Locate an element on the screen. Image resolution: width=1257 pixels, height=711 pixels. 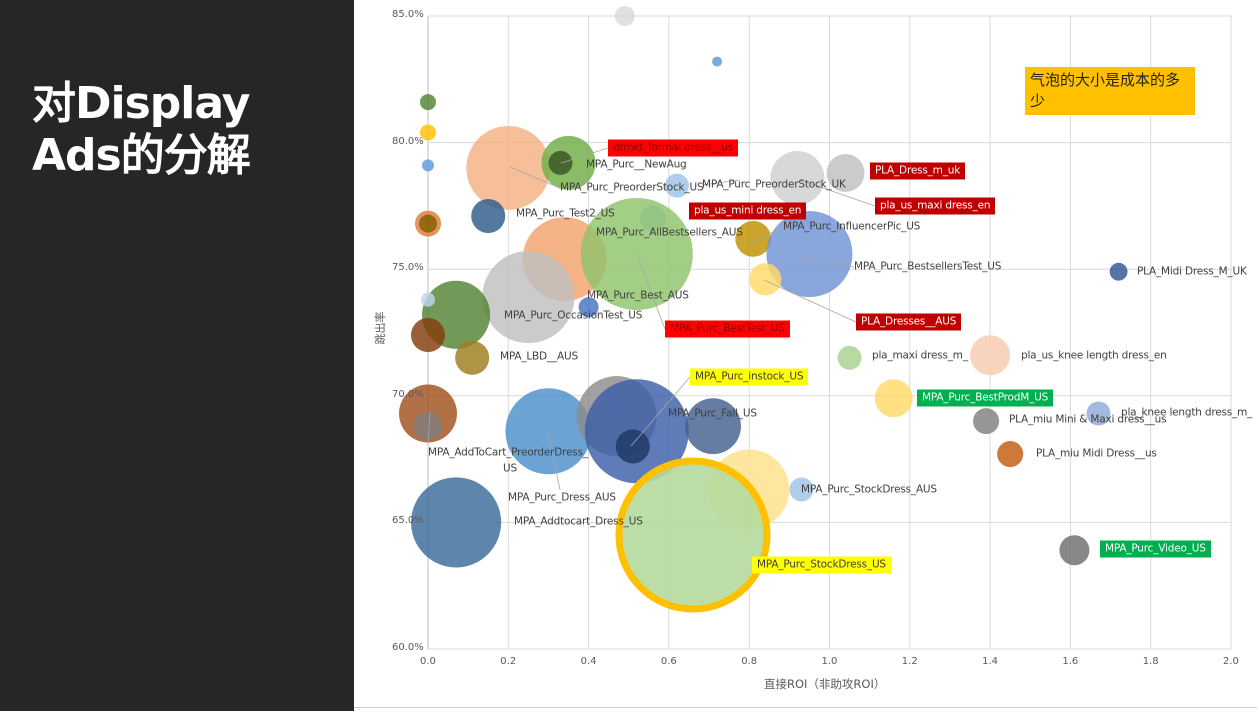
bubble-data-label: MPA_Purc_PreorderStock_UK is located at coordinates (774, 184).